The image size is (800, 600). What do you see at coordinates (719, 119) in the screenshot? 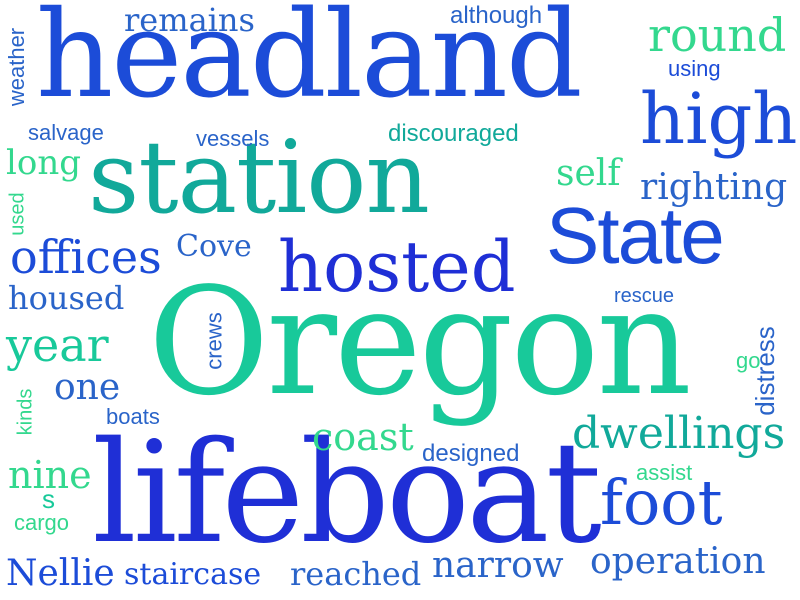
I see `word-high: high` at bounding box center [719, 119].